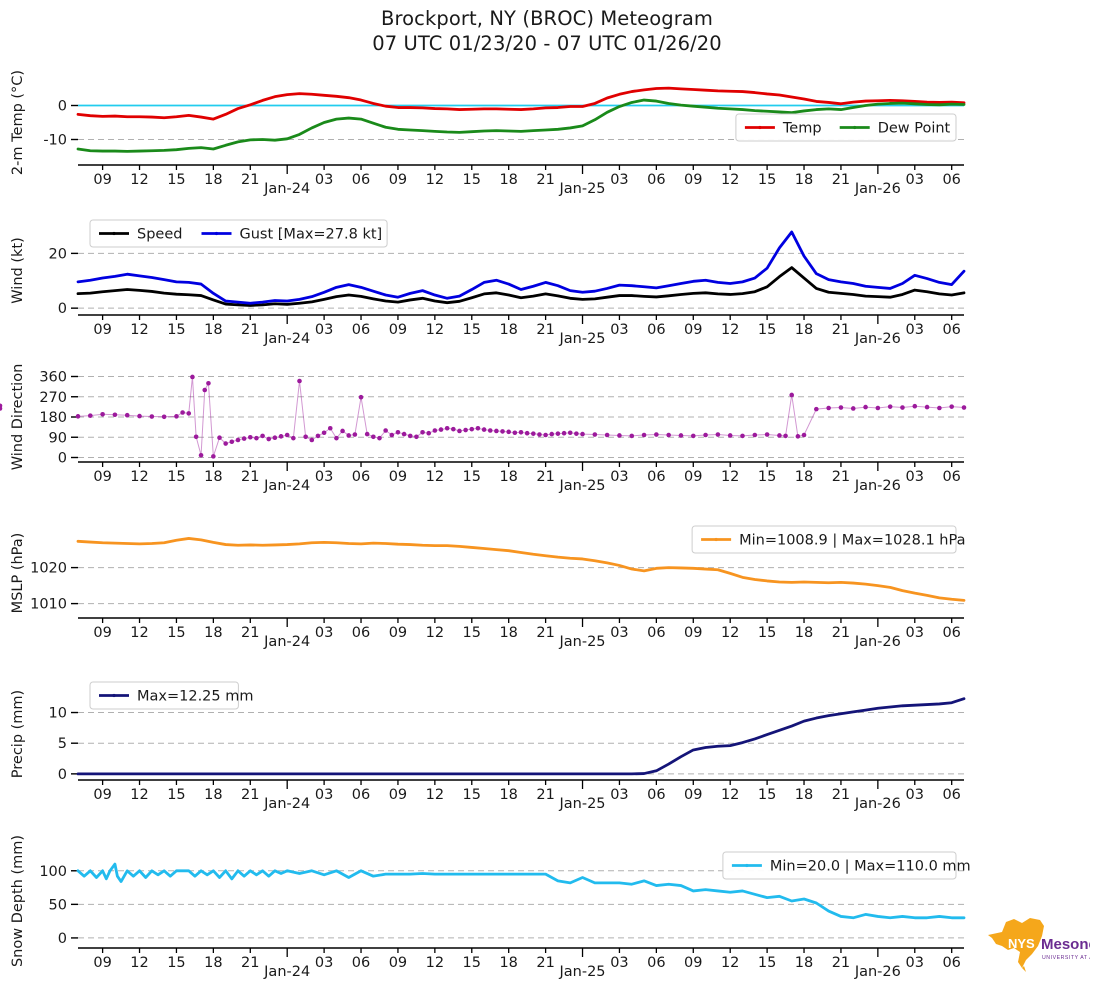  What do you see at coordinates (1066, 958) in the screenshot?
I see `logo-tagline-text: UNIVERSITY AT ALBANY` at bounding box center [1066, 958].